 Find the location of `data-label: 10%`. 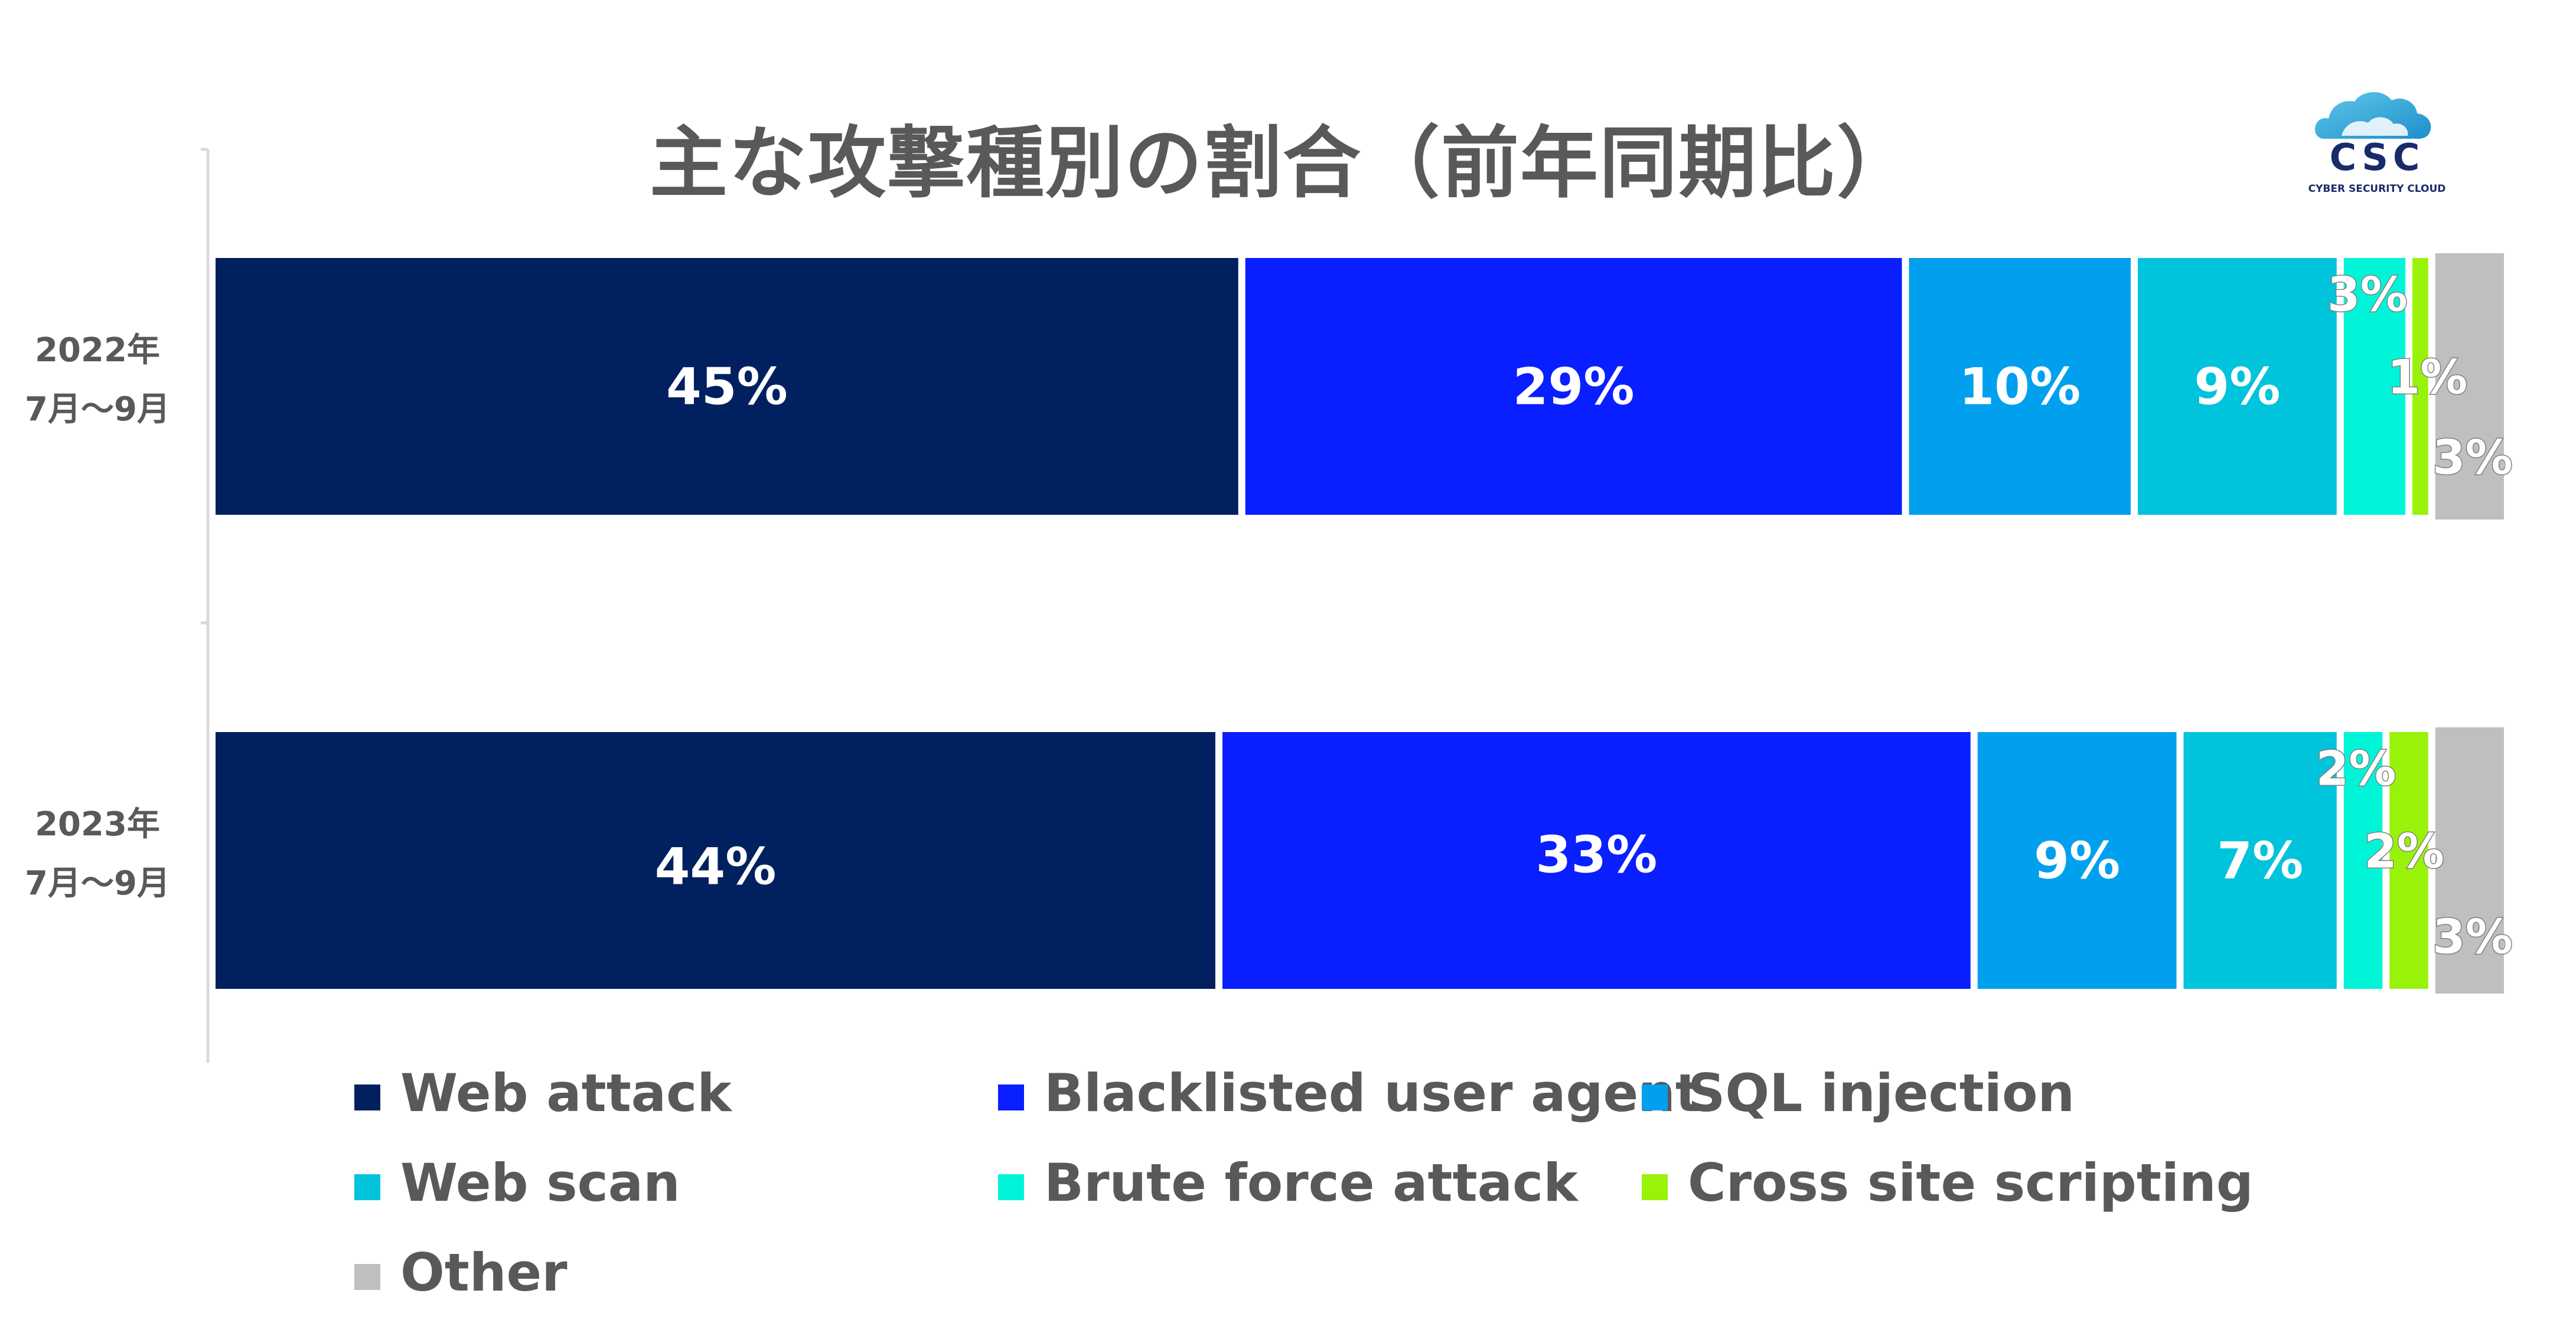

data-label: 10% is located at coordinates (2020, 387).